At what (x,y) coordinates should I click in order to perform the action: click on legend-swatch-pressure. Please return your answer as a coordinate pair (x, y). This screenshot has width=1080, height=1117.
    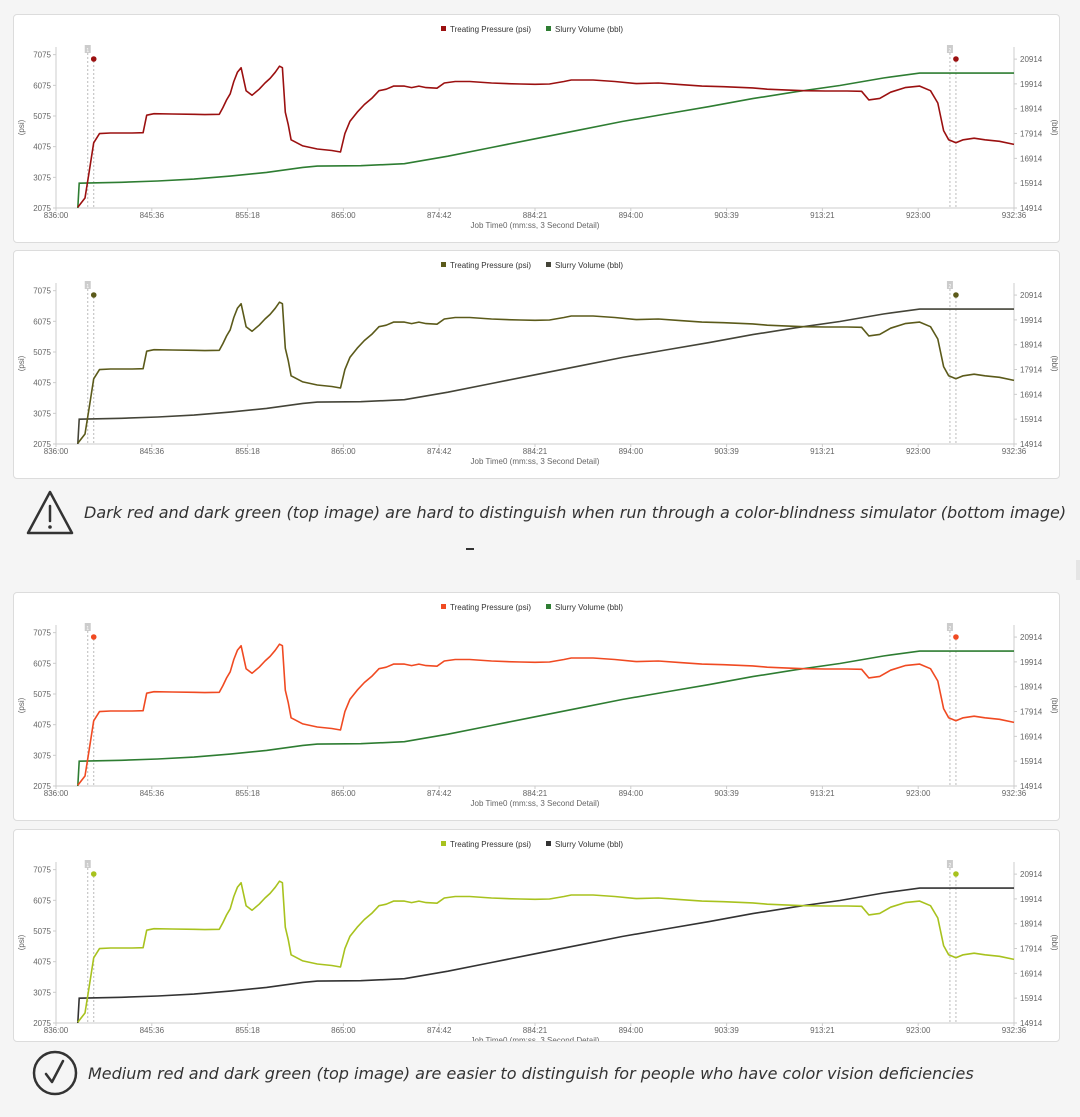
    Looking at the image, I should click on (443, 606).